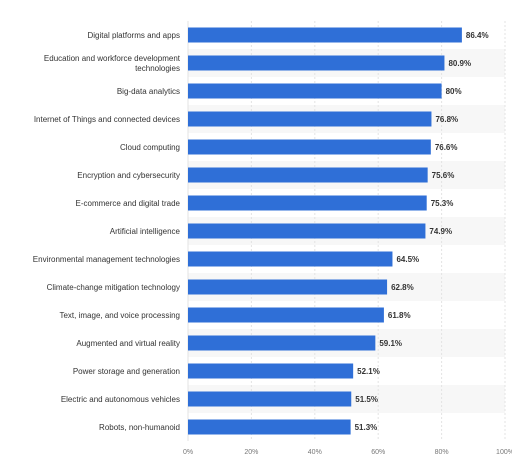 Image resolution: width=512 pixels, height=462 pixels. I want to click on category-label-line: Environmental management technologies, so click(106, 259).